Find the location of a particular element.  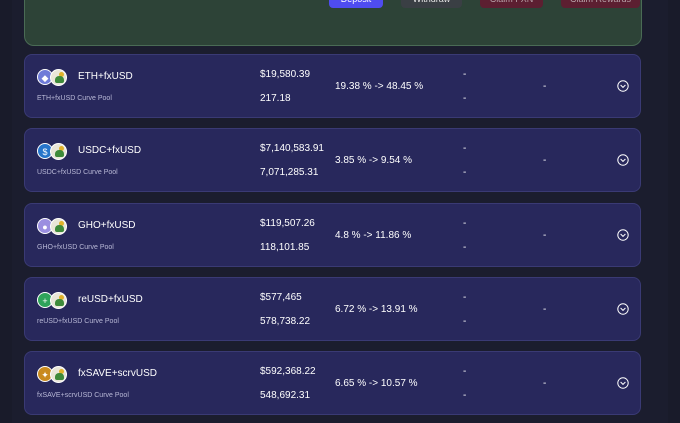

pool-apy: 19.38 % -> 48.45 % is located at coordinates (379, 86).